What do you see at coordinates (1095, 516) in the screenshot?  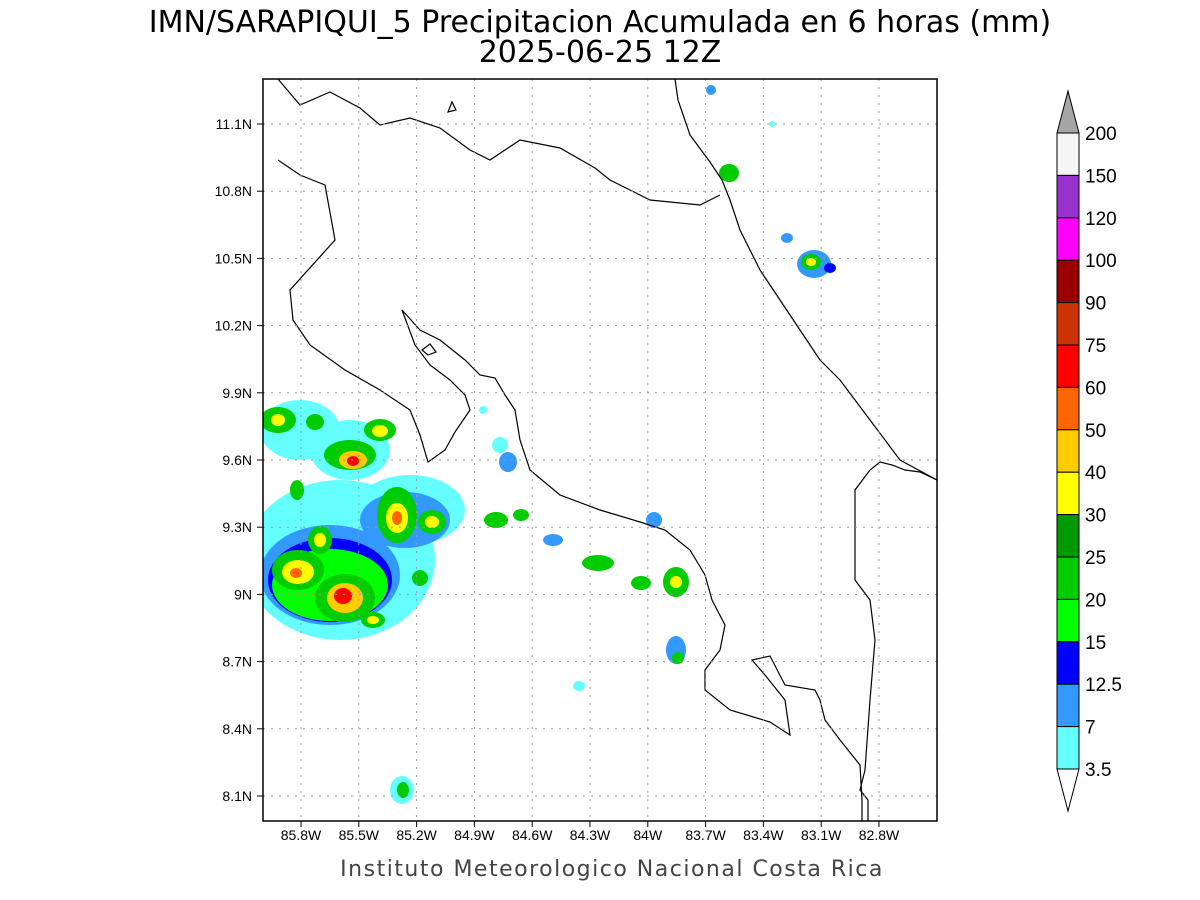 I see `colorbar-label: 30` at bounding box center [1095, 516].